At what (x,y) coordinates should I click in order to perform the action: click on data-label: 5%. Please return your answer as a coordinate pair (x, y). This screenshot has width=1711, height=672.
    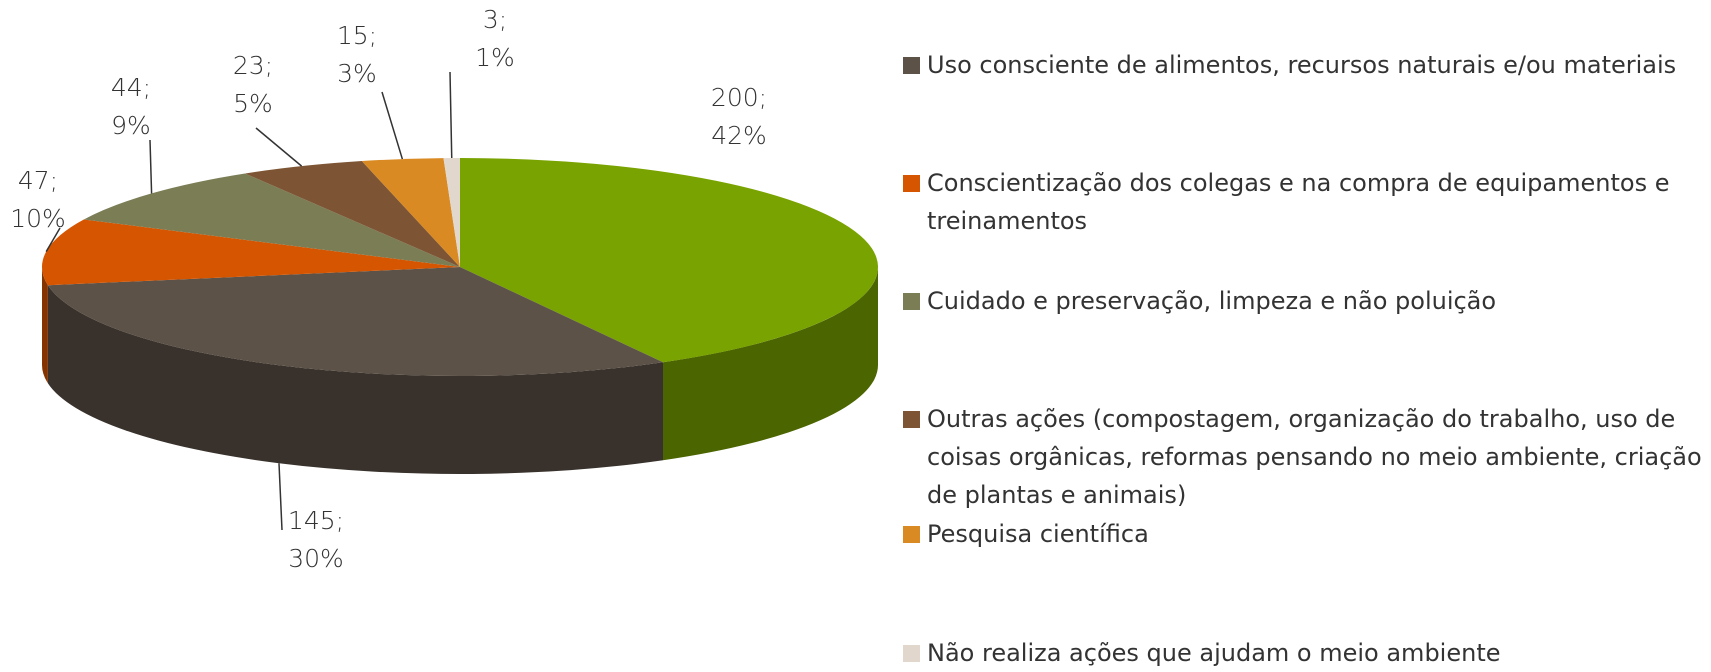
    Looking at the image, I should click on (253, 103).